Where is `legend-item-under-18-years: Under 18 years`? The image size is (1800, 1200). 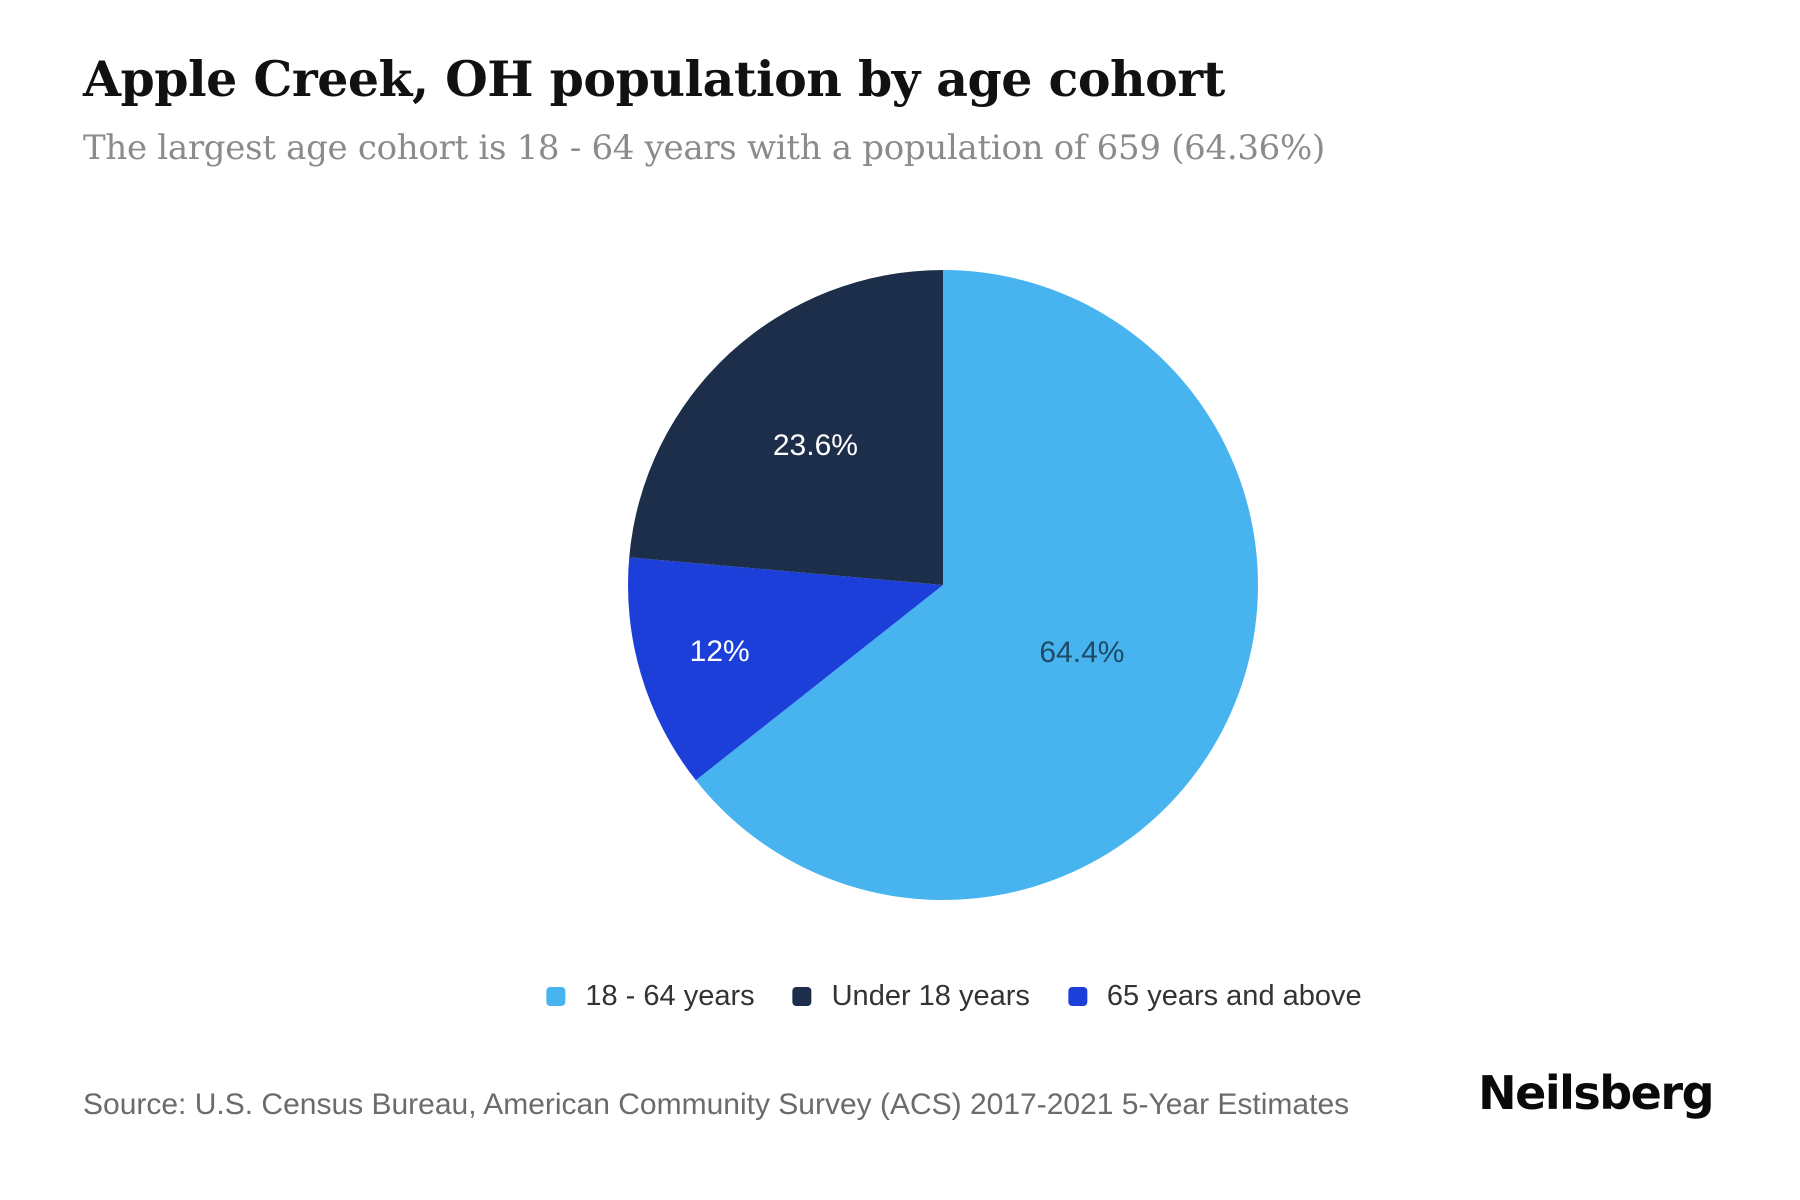
legend-item-under-18-years: Under 18 years is located at coordinates (911, 996).